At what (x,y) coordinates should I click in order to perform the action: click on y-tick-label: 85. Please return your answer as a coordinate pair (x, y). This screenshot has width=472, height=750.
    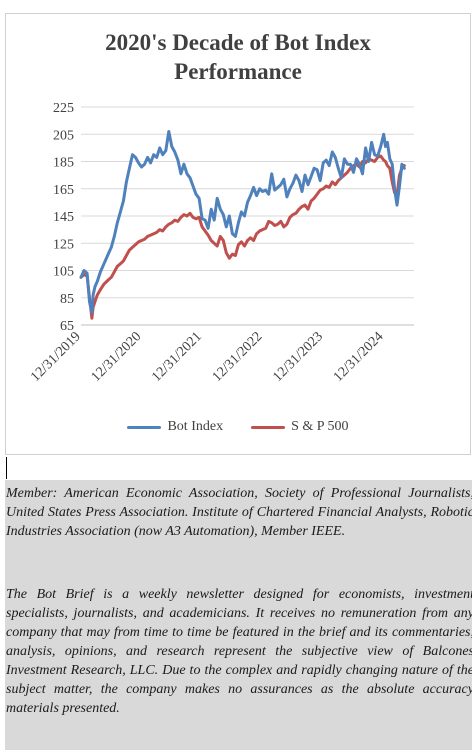
    Looking at the image, I should click on (67, 299).